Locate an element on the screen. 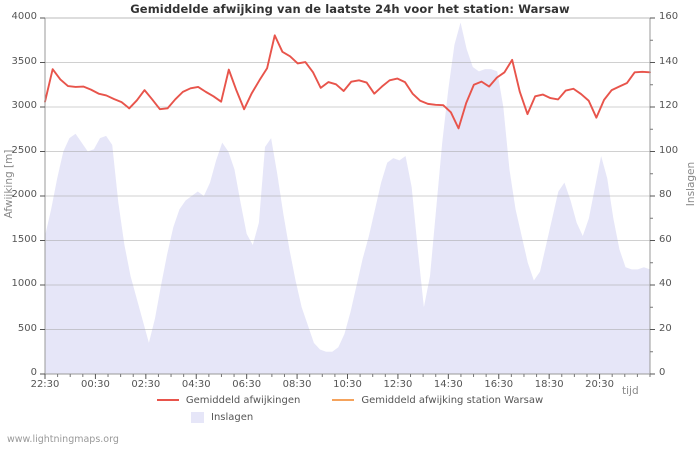 The width and height of the screenshot is (700, 450). legend-item: Inslagen is located at coordinates (222, 417).